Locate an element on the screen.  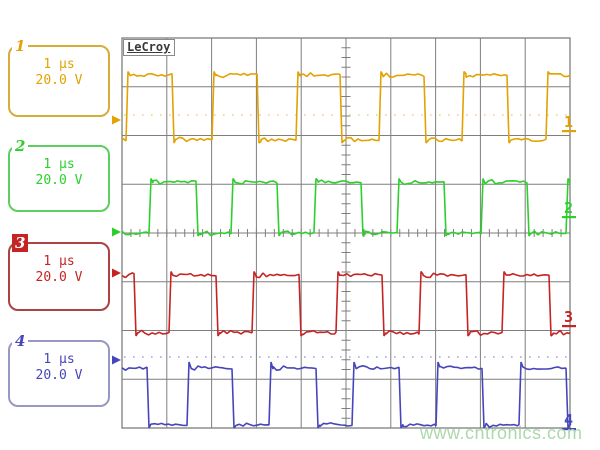
lecroy-logo-text: LeCroy is located at coordinates (149, 47).